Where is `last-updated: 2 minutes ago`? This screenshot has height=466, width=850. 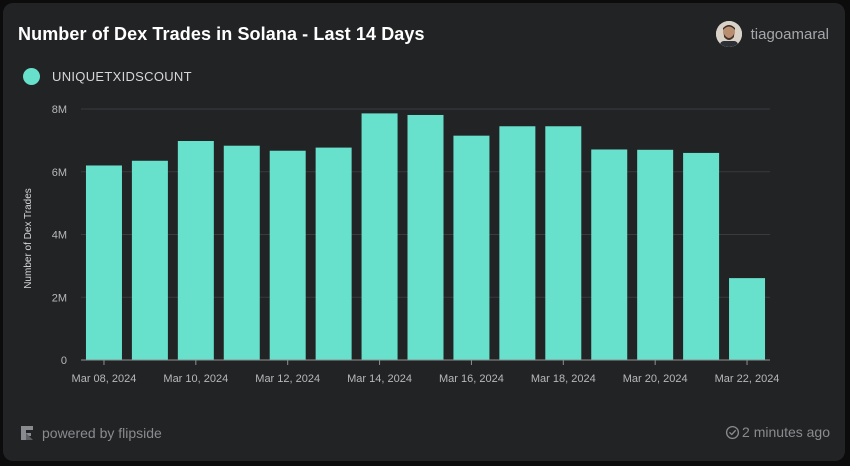 last-updated: 2 minutes ago is located at coordinates (777, 432).